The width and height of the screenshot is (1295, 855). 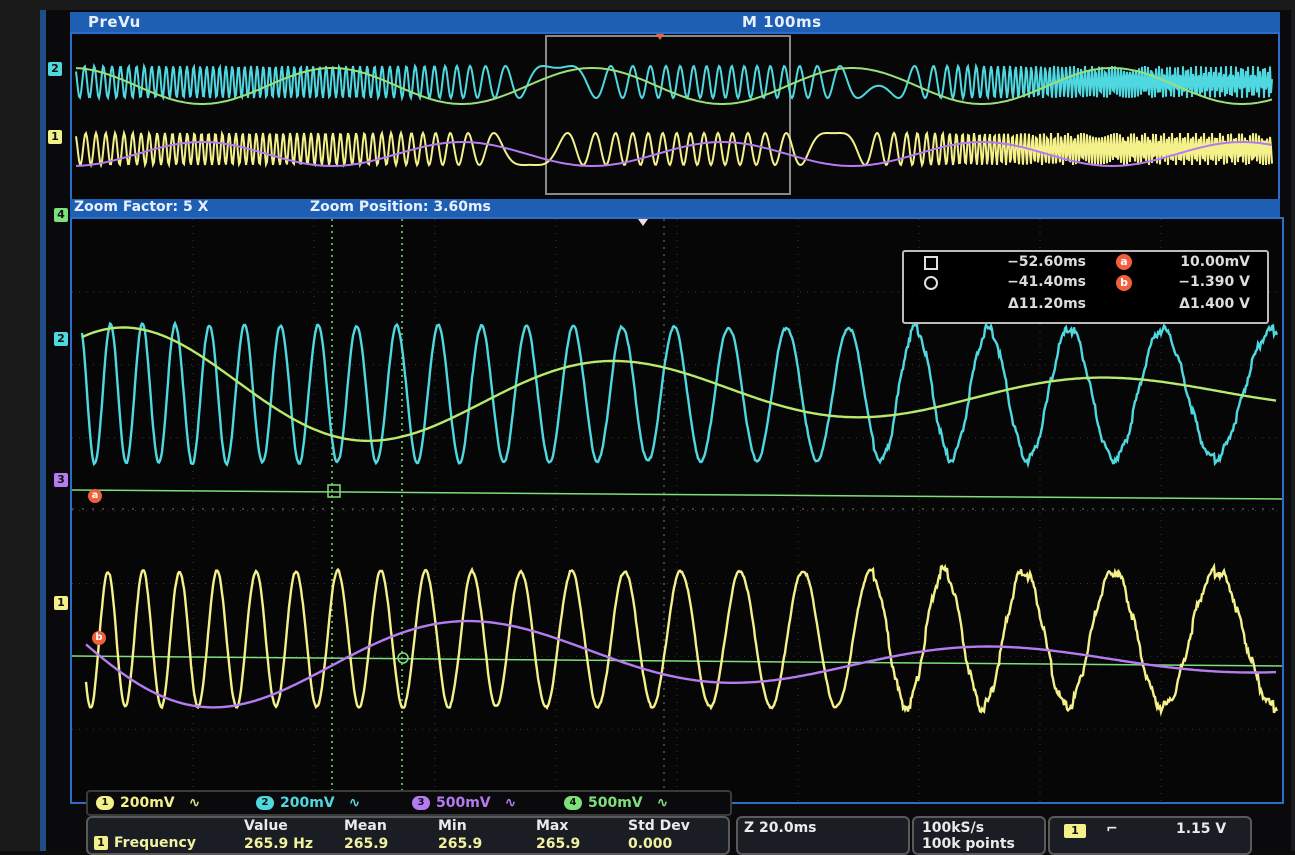 What do you see at coordinates (659, 826) in the screenshot?
I see `hdr-std: Std Dev` at bounding box center [659, 826].